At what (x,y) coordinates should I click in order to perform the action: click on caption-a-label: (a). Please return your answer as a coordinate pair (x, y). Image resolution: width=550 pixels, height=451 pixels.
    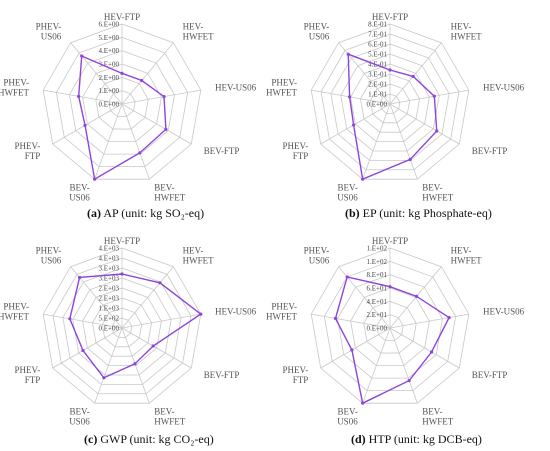
    Looking at the image, I should click on (94, 213).